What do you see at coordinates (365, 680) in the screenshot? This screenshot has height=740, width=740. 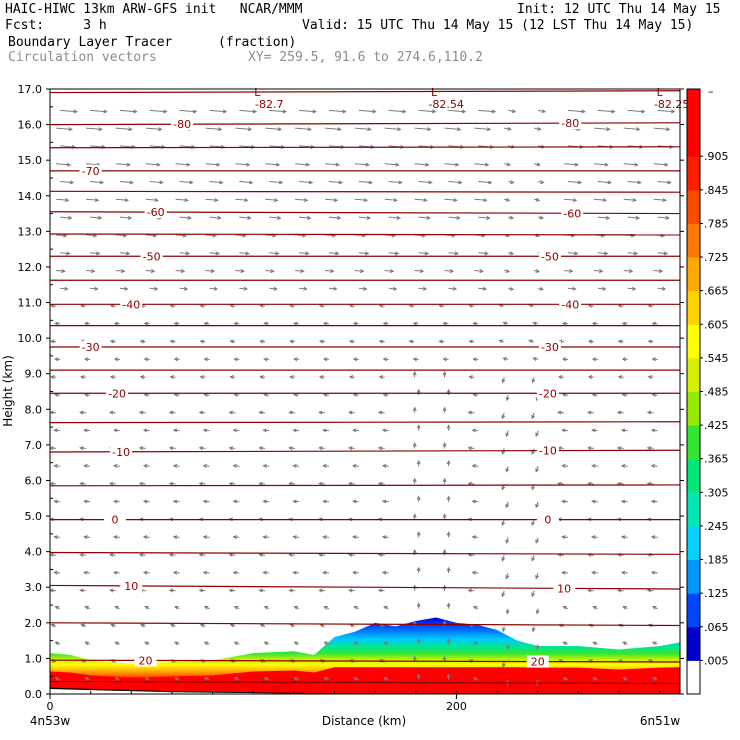 I see `tracer-core-area` at bounding box center [365, 680].